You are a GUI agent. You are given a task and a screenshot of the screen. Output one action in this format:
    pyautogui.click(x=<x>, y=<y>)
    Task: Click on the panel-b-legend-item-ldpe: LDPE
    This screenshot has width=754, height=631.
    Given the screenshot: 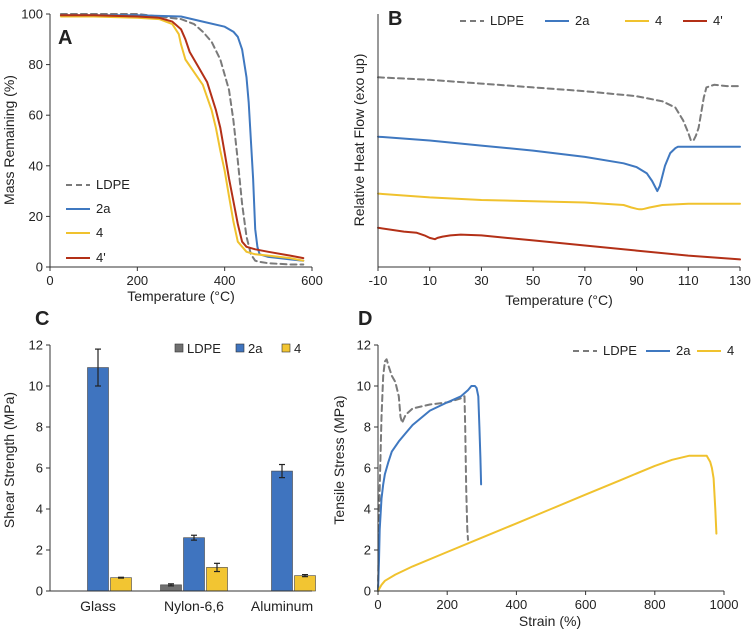 What is the action you would take?
    pyautogui.click(x=492, y=20)
    